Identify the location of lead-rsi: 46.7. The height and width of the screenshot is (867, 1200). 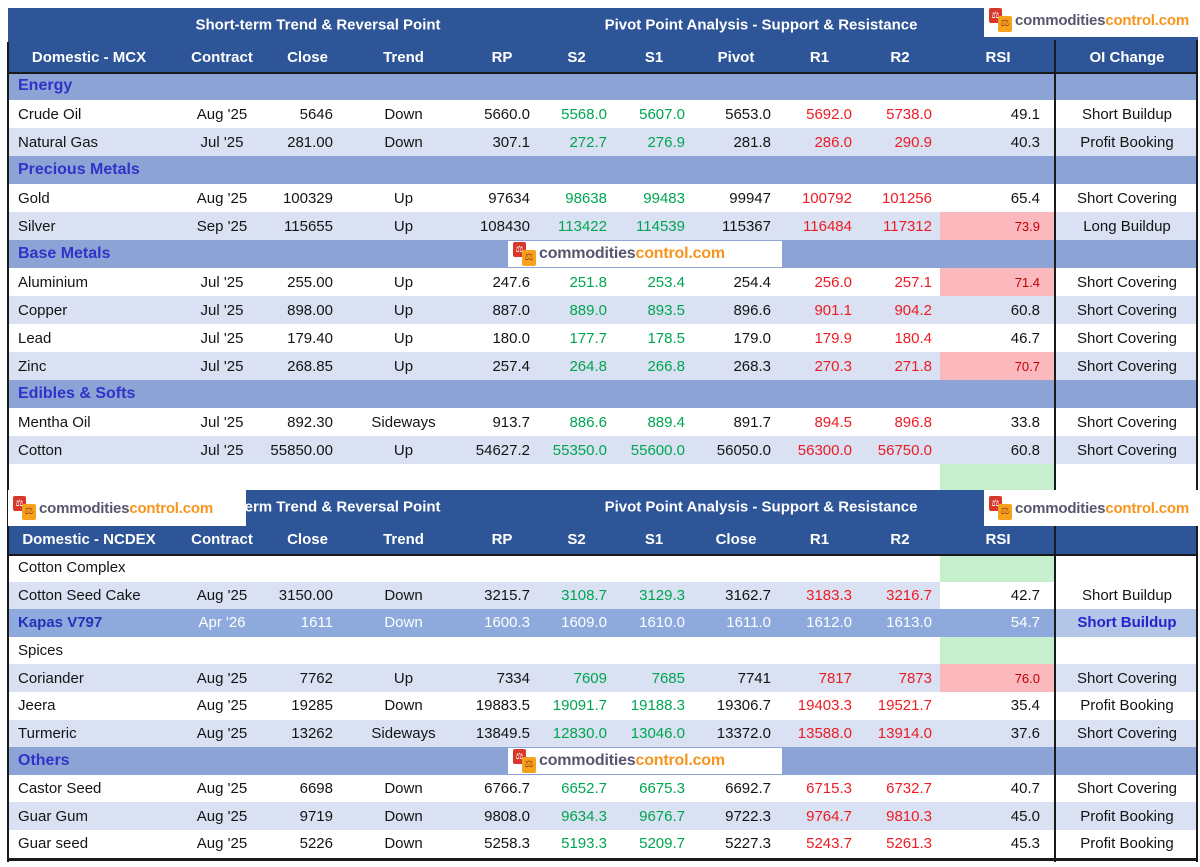
(998, 338).